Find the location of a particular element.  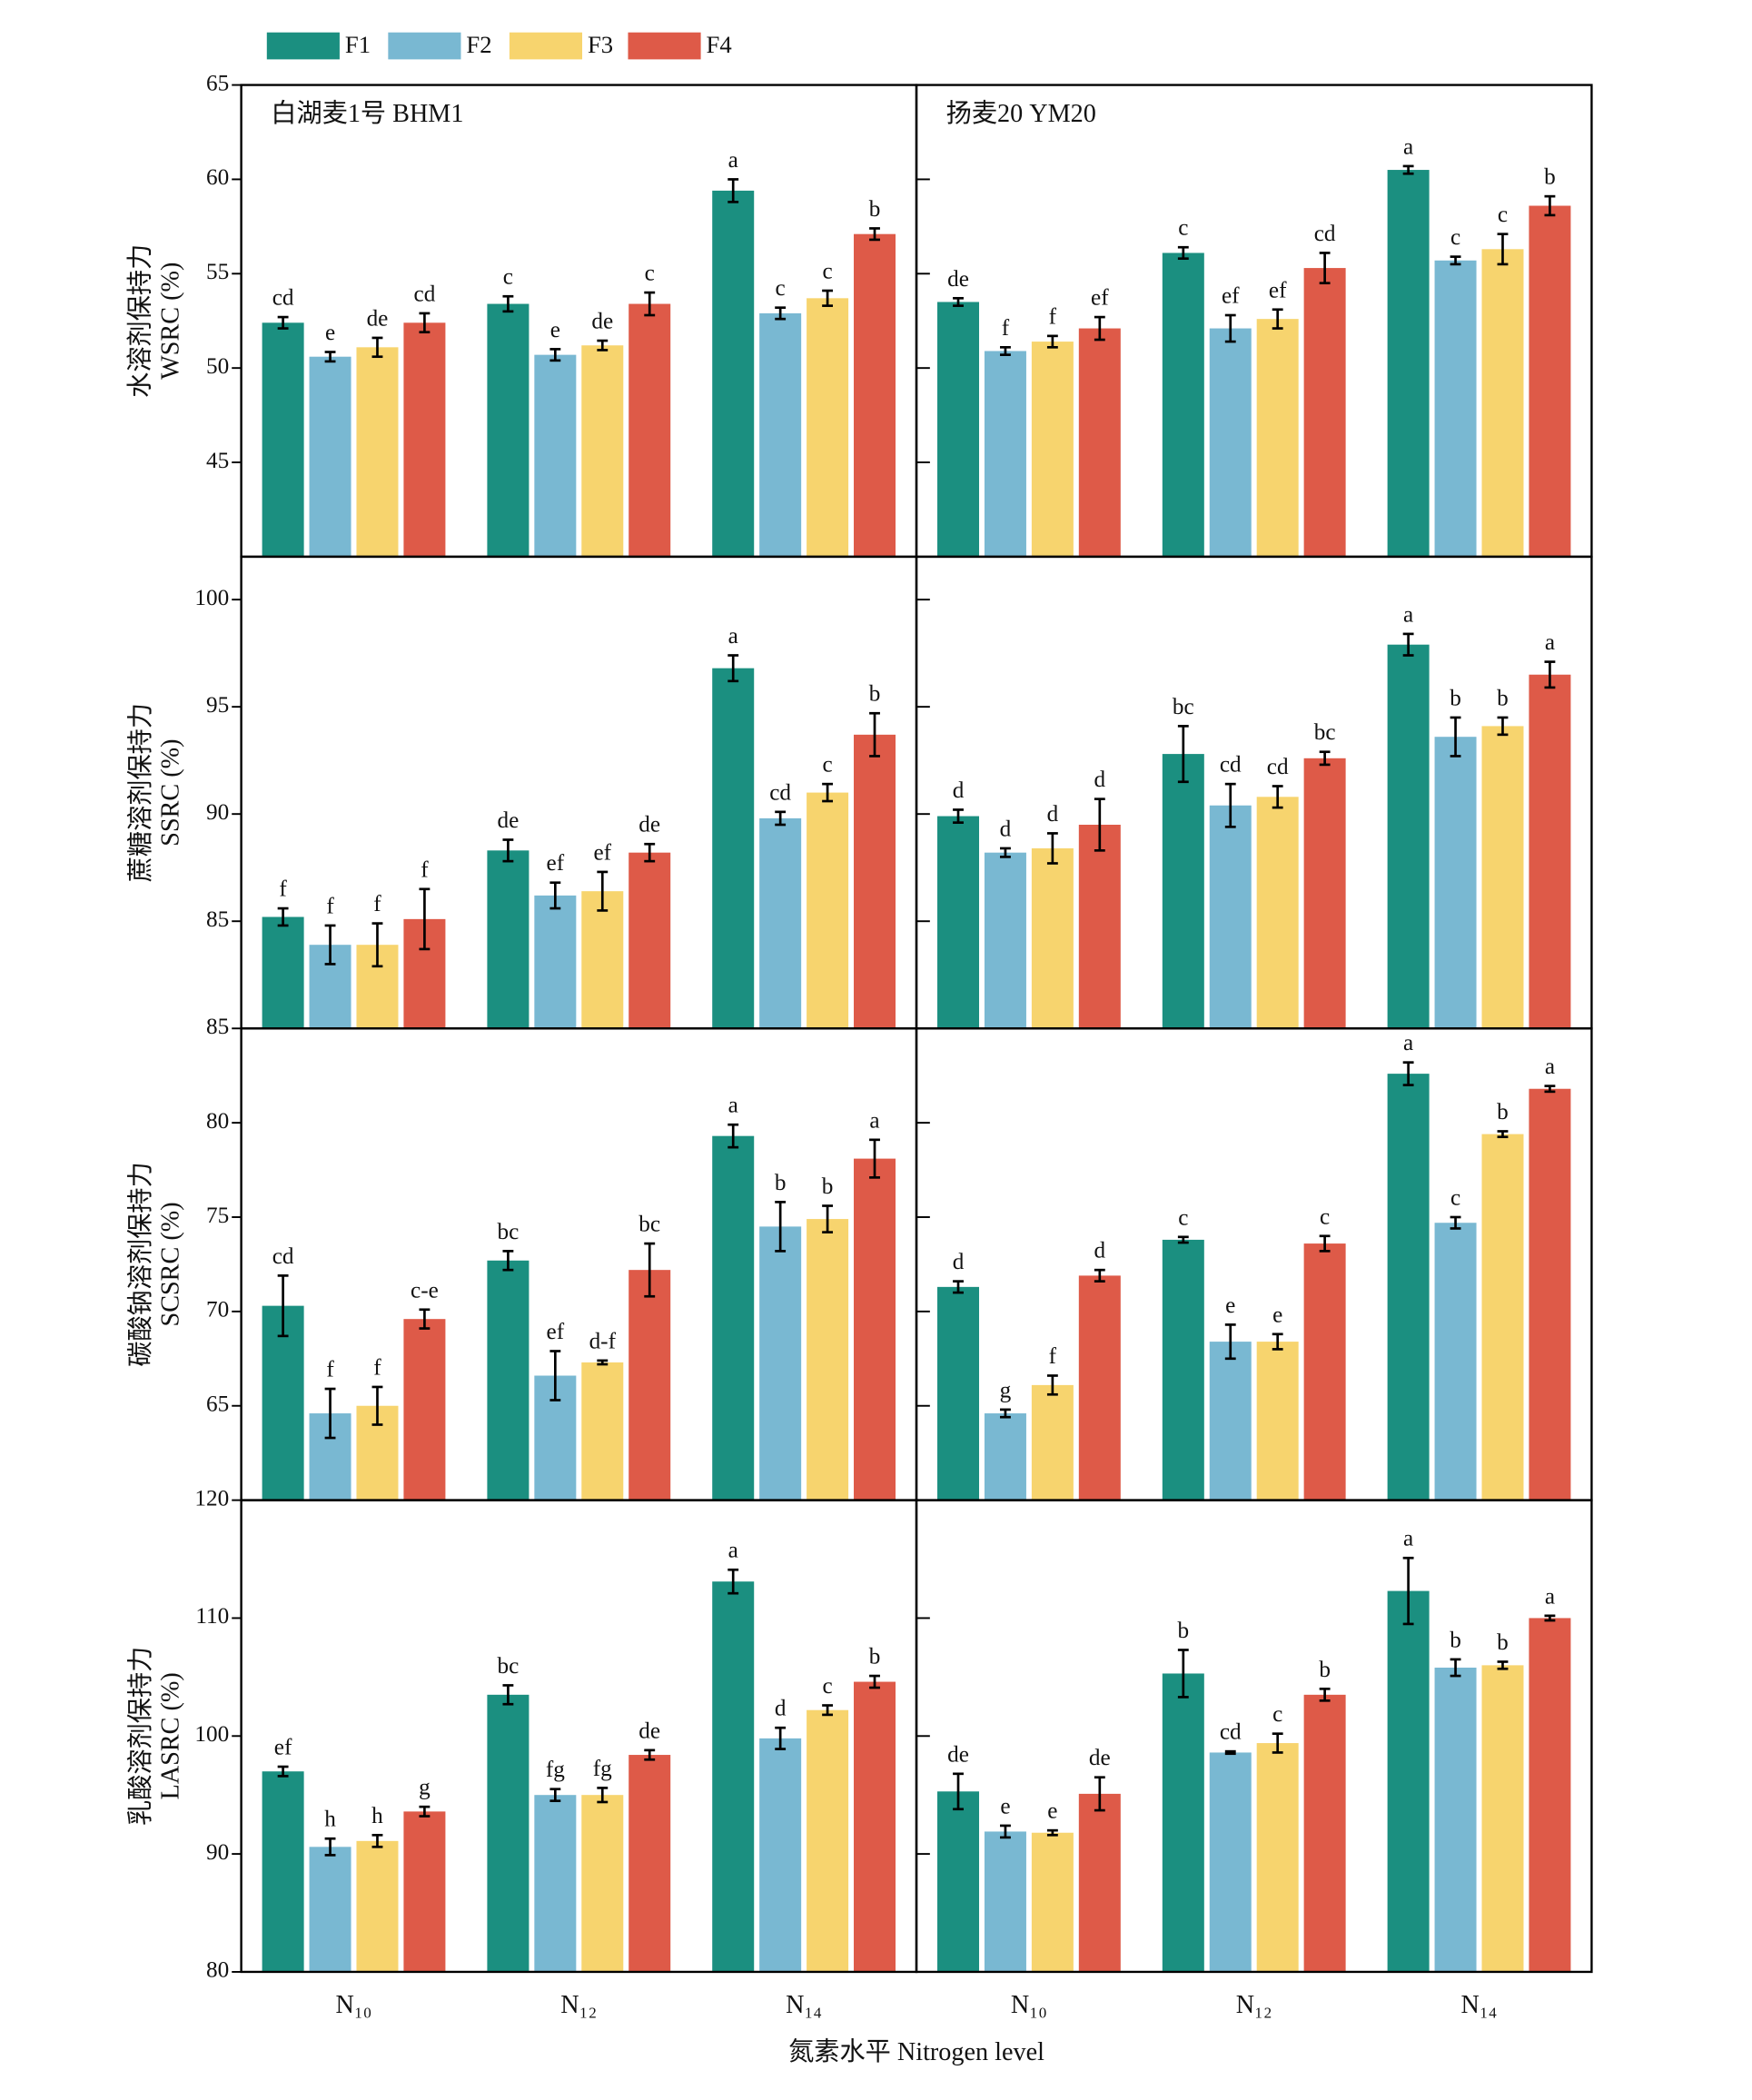

y-axis-label: LASRC (%) is located at coordinates (170, 1735).